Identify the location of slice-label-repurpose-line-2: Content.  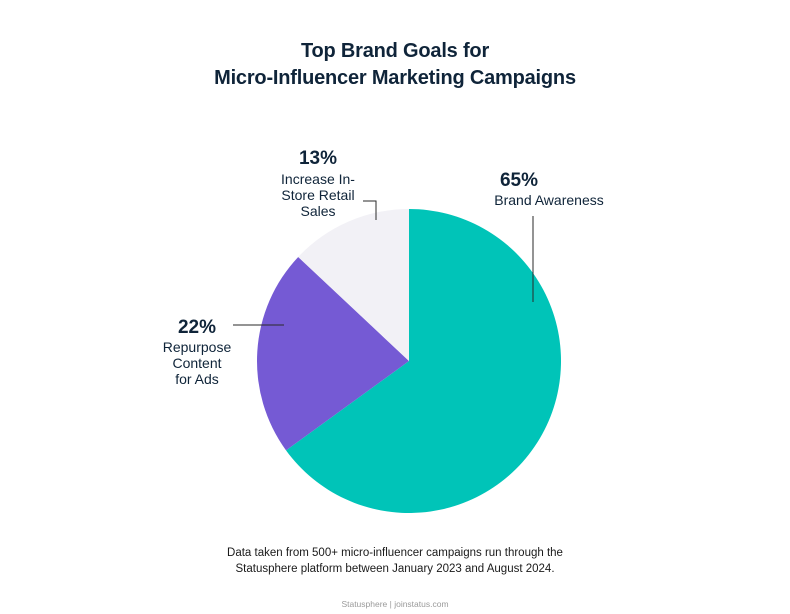
(196, 363).